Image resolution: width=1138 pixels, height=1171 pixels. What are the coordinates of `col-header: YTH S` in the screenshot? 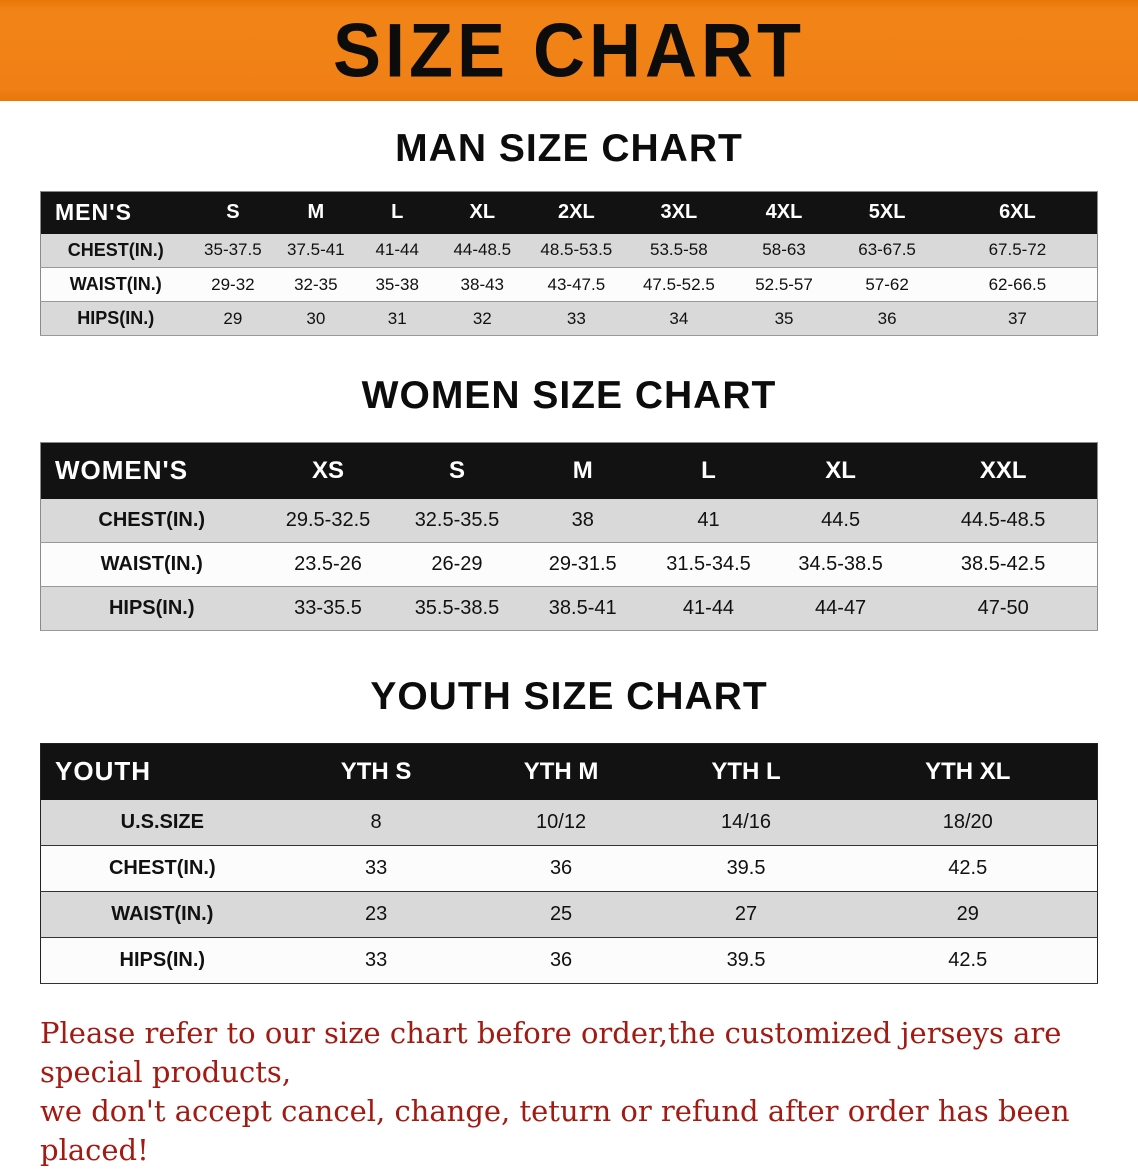 It's located at (376, 771).